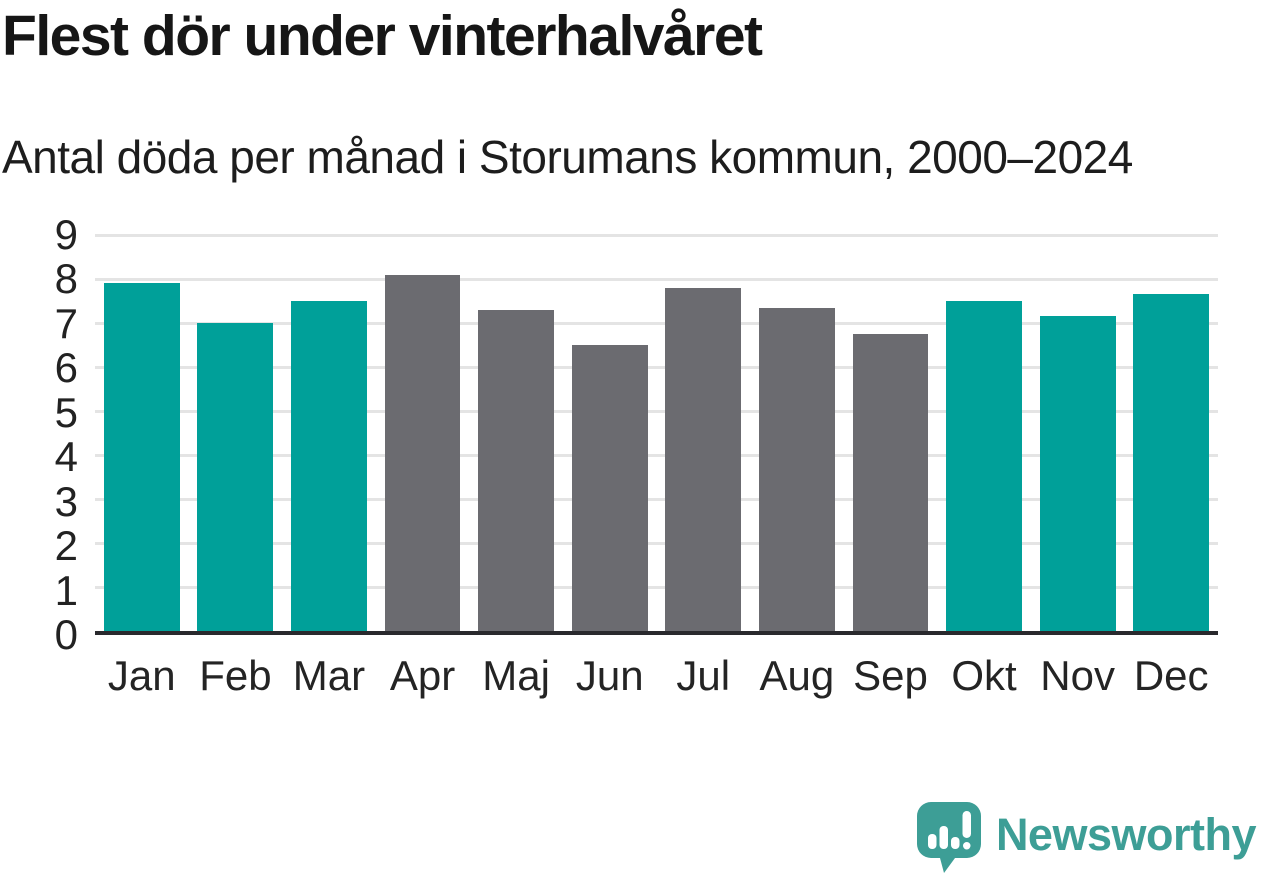 The image size is (1262, 879). Describe the element at coordinates (1171, 675) in the screenshot. I see `x-tick-dec: Dec` at that location.